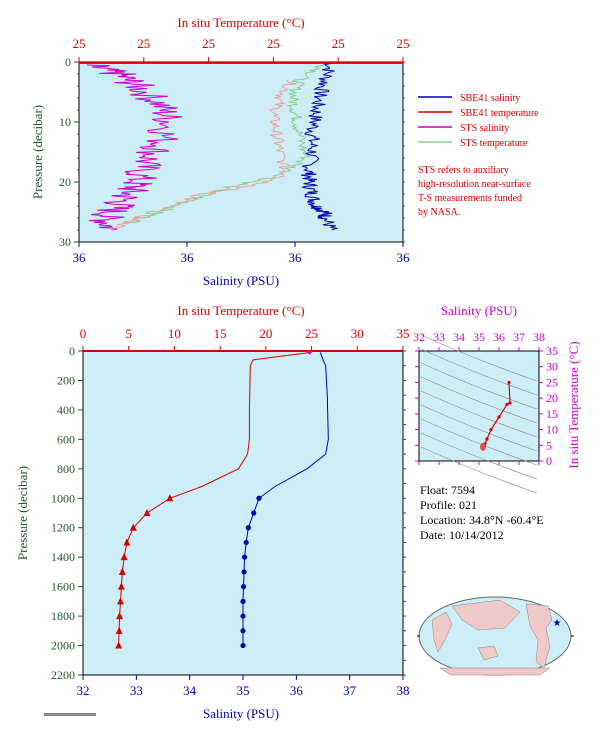 The width and height of the screenshot is (601, 736). Describe the element at coordinates (439, 337) in the screenshot. I see `ts-salinity-tick-label: 33` at that location.